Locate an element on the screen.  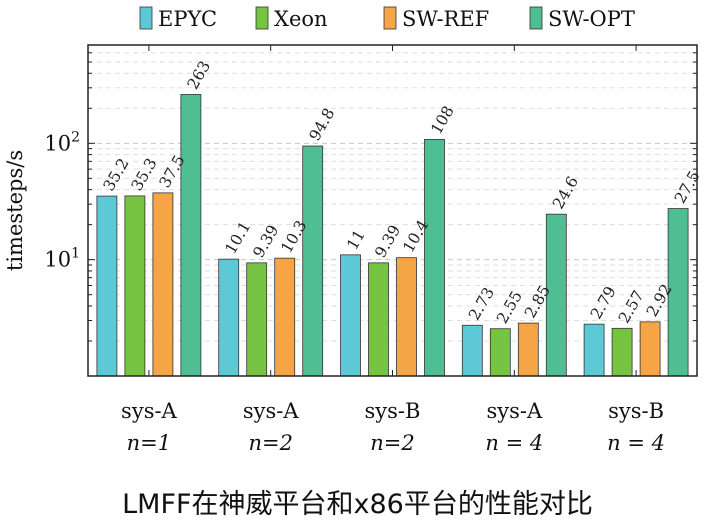
bar-value-label: 11 is located at coordinates (355, 240).